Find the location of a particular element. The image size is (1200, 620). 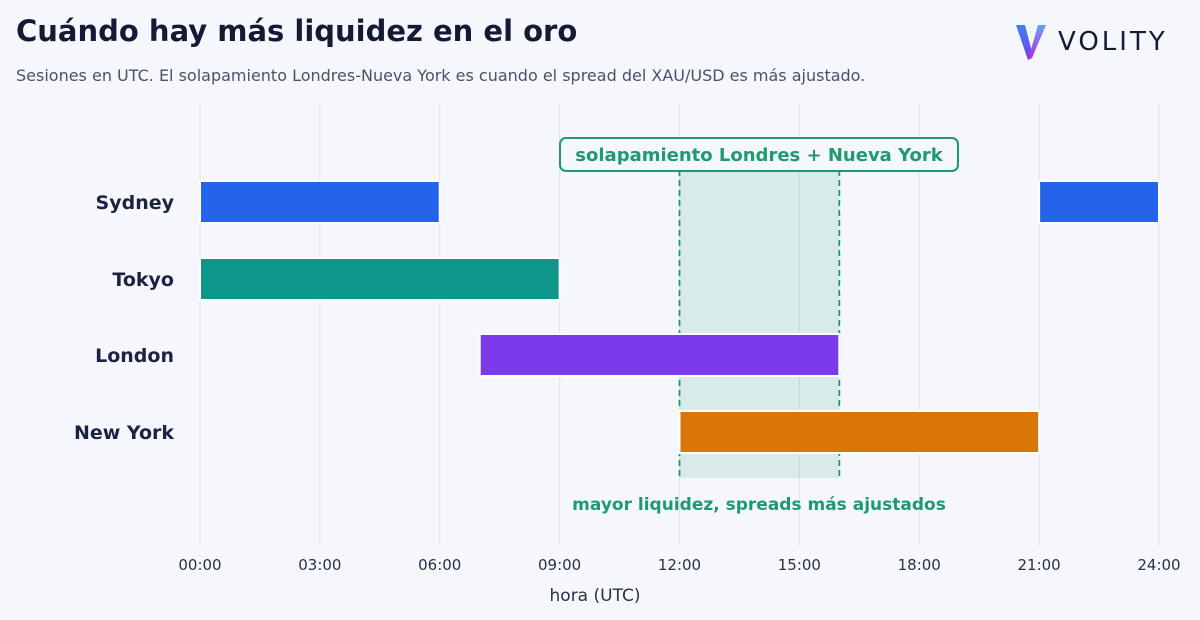

x-tick-label: 21:00 is located at coordinates (1039, 565).